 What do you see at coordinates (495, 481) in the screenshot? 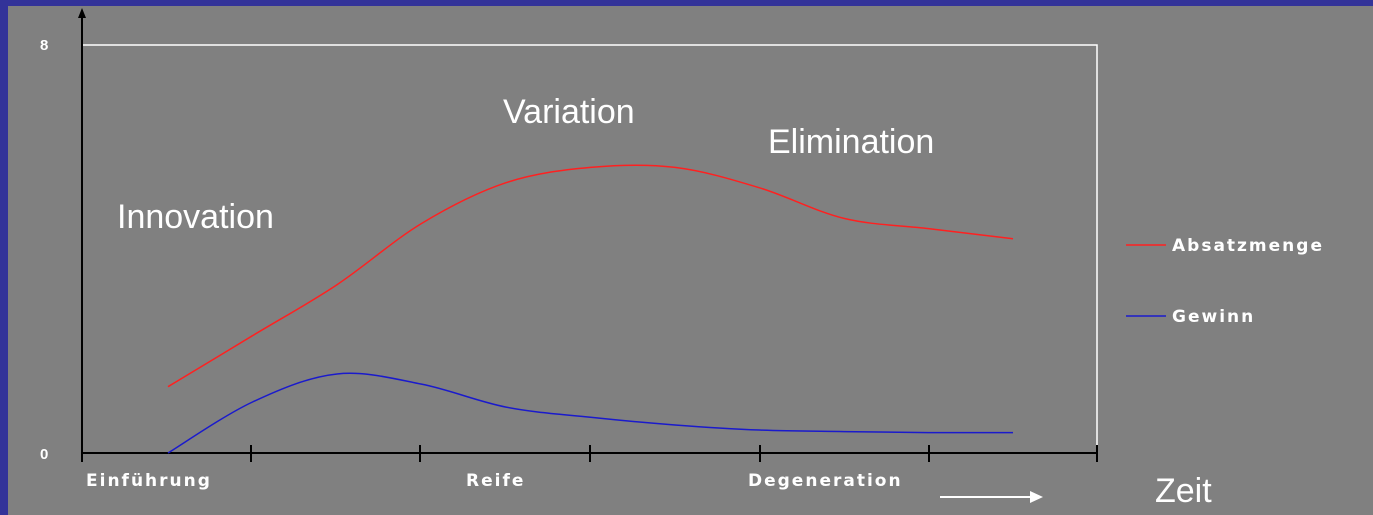
I see `category-label-reife: Reife` at bounding box center [495, 481].